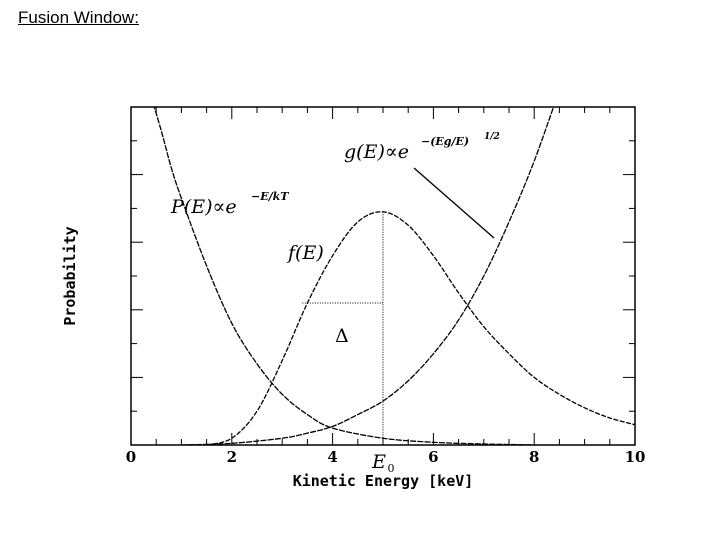 The height and width of the screenshot is (540, 720). I want to click on x-tick-label: 8, so click(534, 457).